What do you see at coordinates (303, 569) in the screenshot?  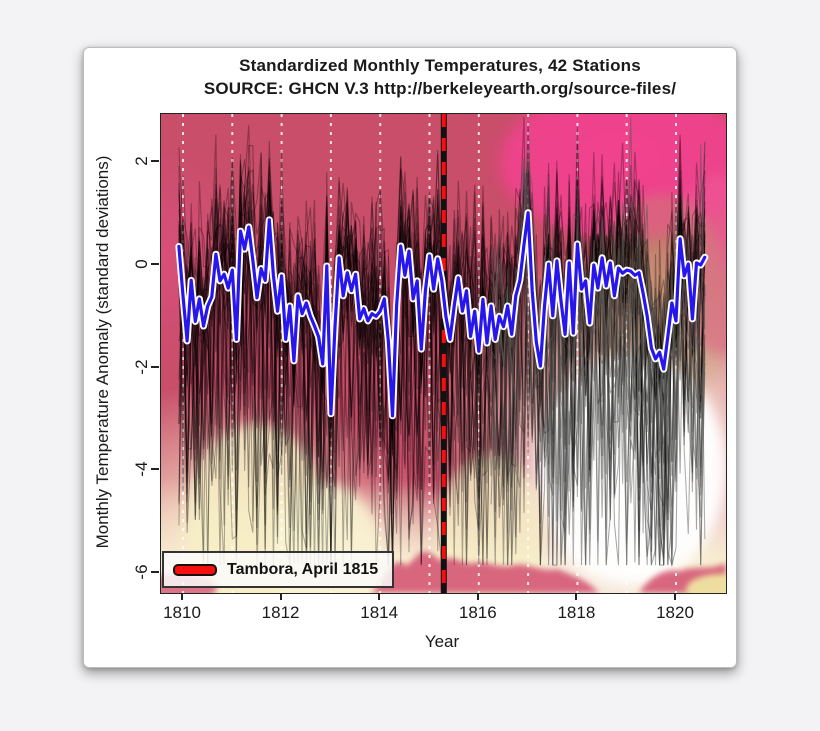 I see `legend-label: Tambora, April 1815` at bounding box center [303, 569].